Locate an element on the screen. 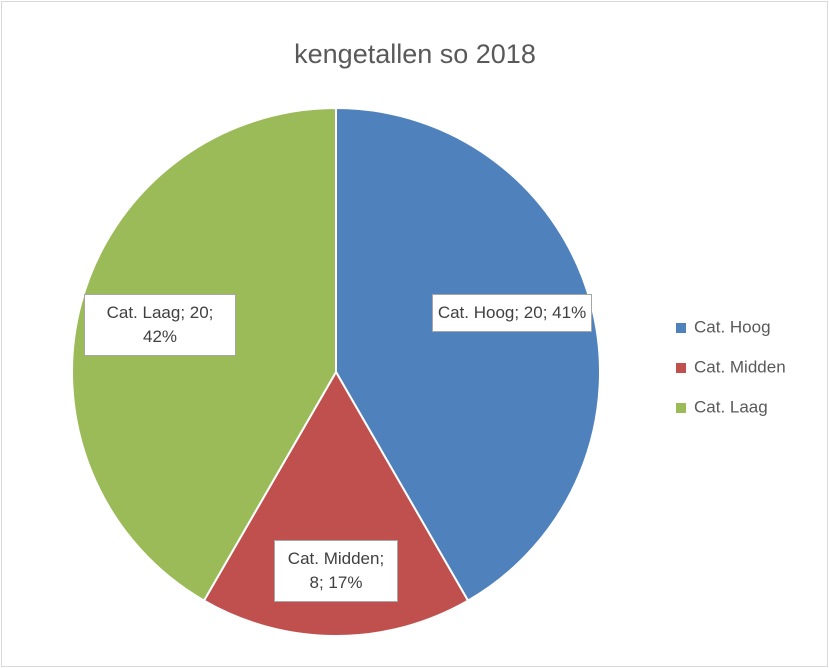 The width and height of the screenshot is (829, 668). pie-slice is located at coordinates (336, 503).